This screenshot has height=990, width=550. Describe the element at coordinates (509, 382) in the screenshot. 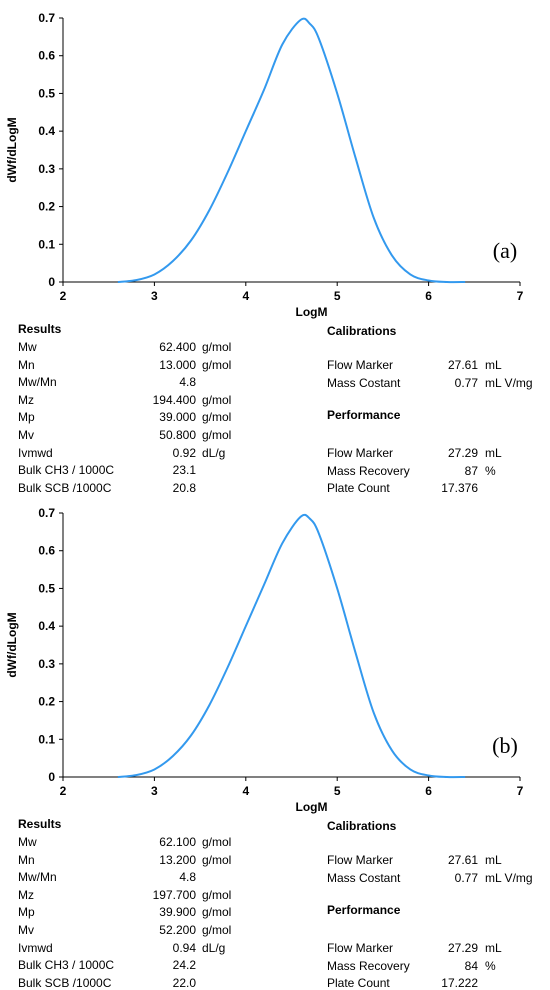

I see `calibration-unit: mL V/mg` at that location.